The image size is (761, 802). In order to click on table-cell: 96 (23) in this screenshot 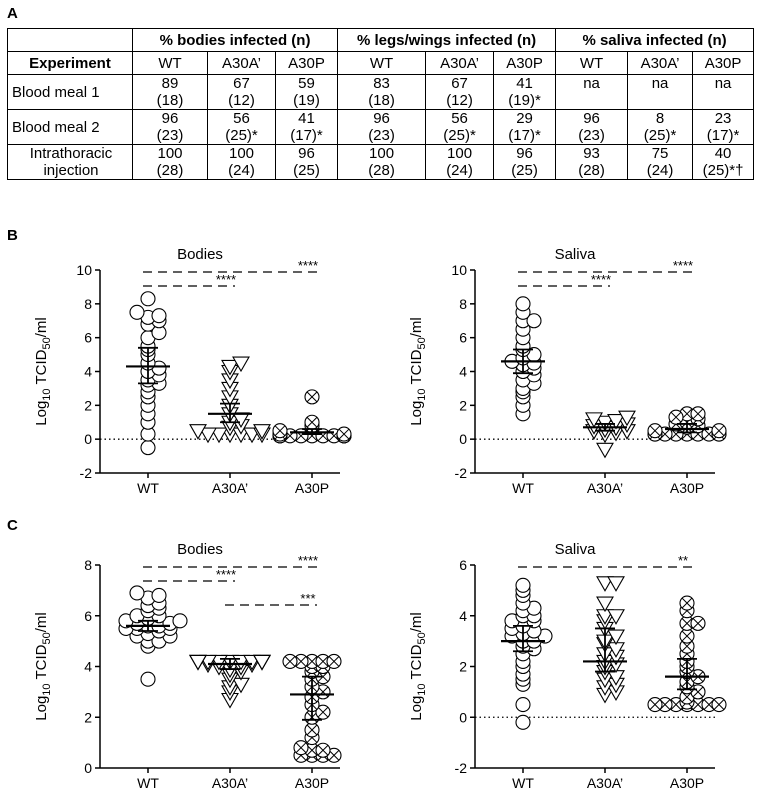, I will do `click(170, 127)`.